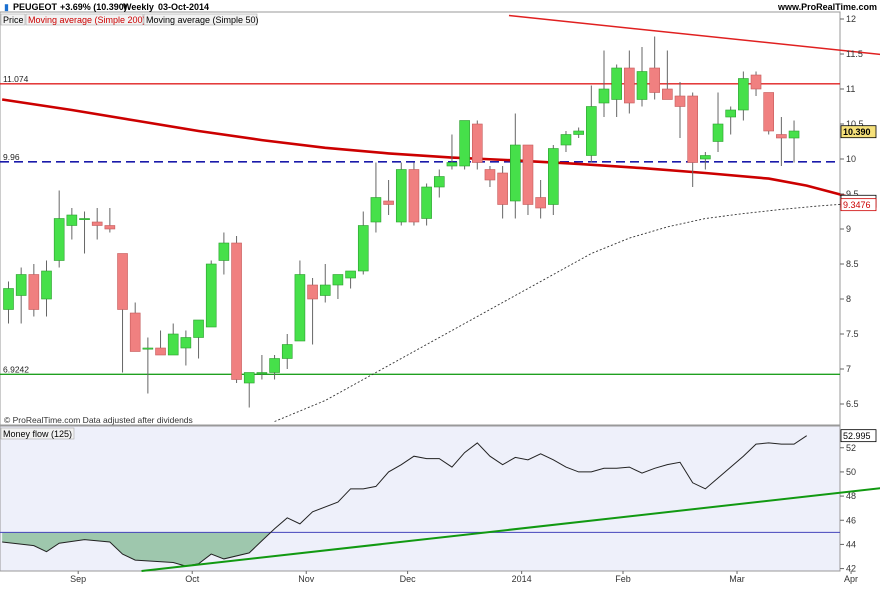 Image resolution: width=880 pixels, height=592 pixels. What do you see at coordinates (848, 369) in the screenshot?
I see `price-ytick-label: 7` at bounding box center [848, 369].